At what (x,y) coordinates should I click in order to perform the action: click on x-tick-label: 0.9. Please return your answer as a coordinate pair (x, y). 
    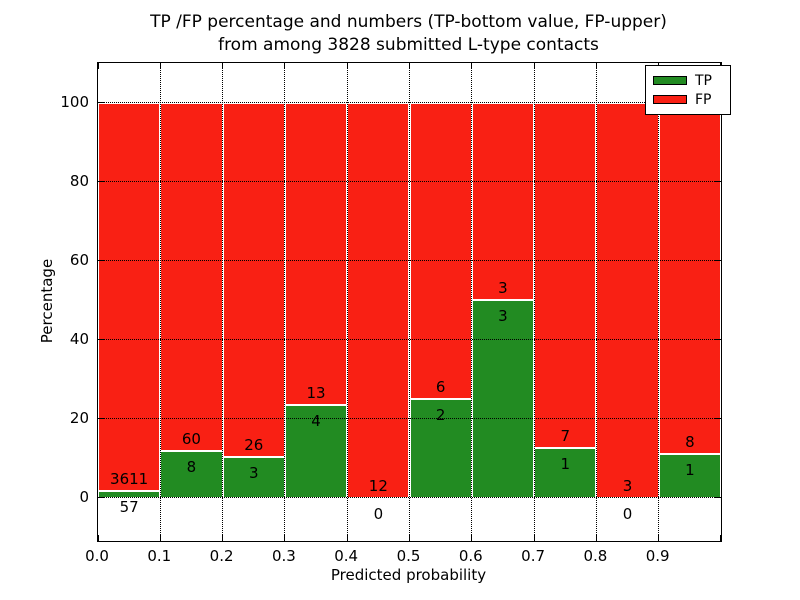
    Looking at the image, I should click on (657, 556).